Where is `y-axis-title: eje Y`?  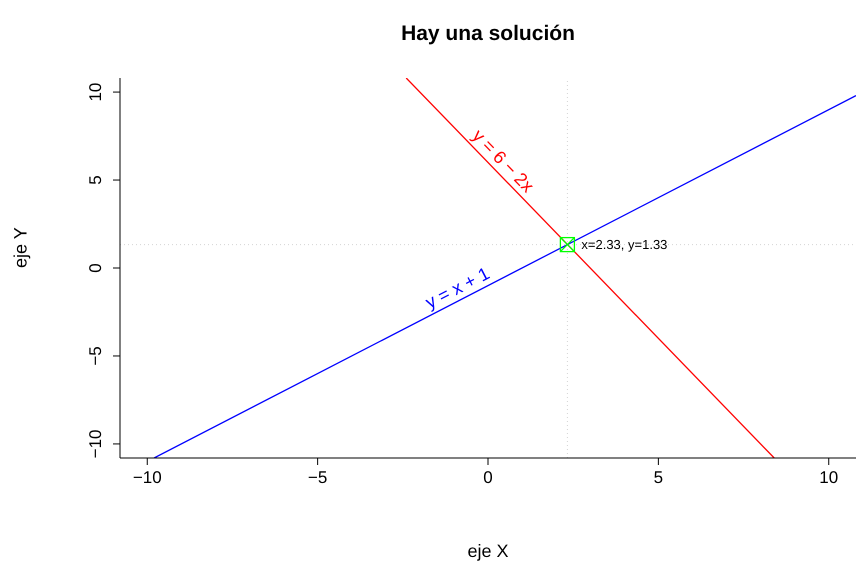 y-axis-title: eje Y is located at coordinates (20, 247).